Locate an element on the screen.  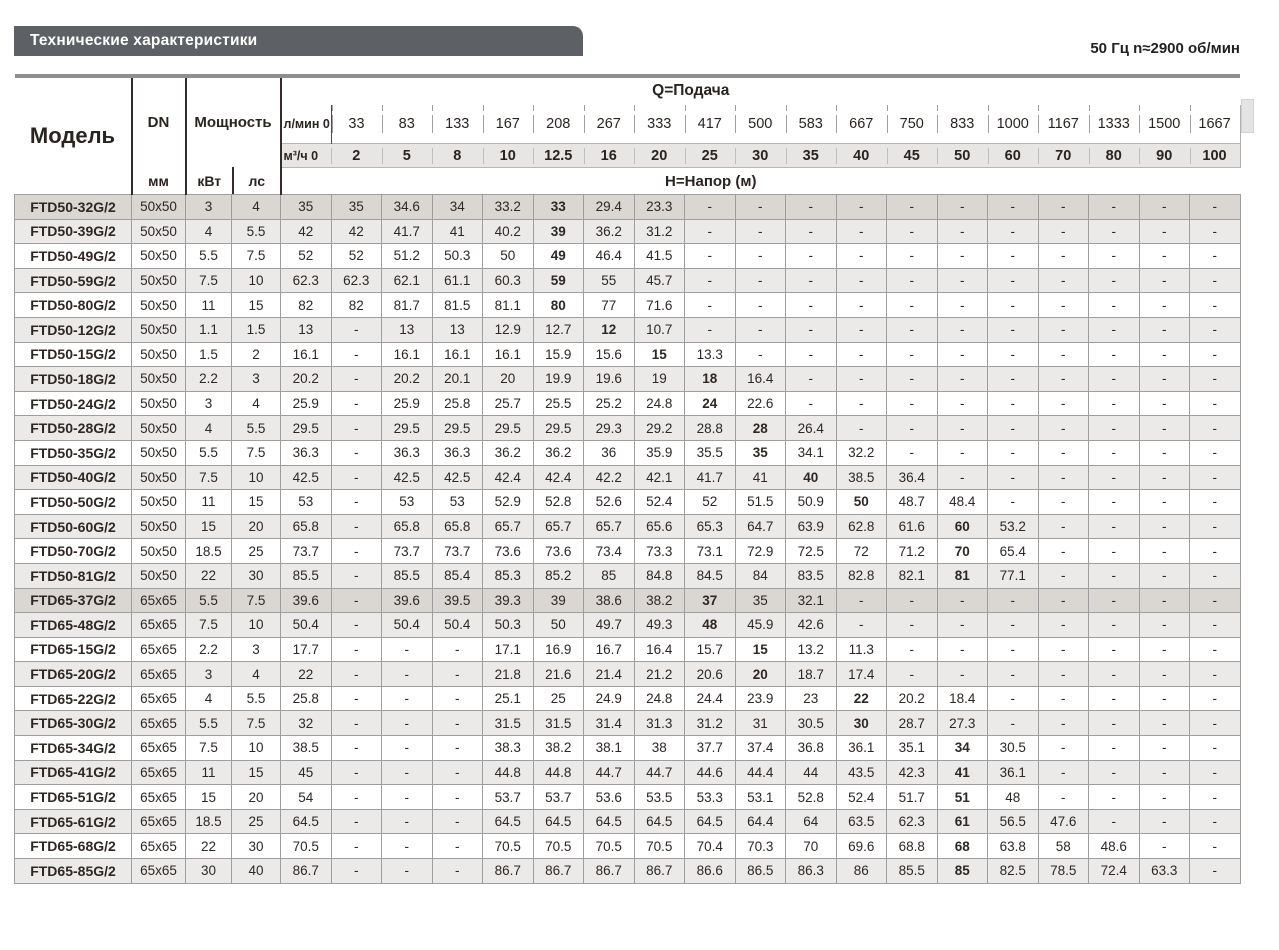
head-value-cell: 39 is located at coordinates (558, 231).